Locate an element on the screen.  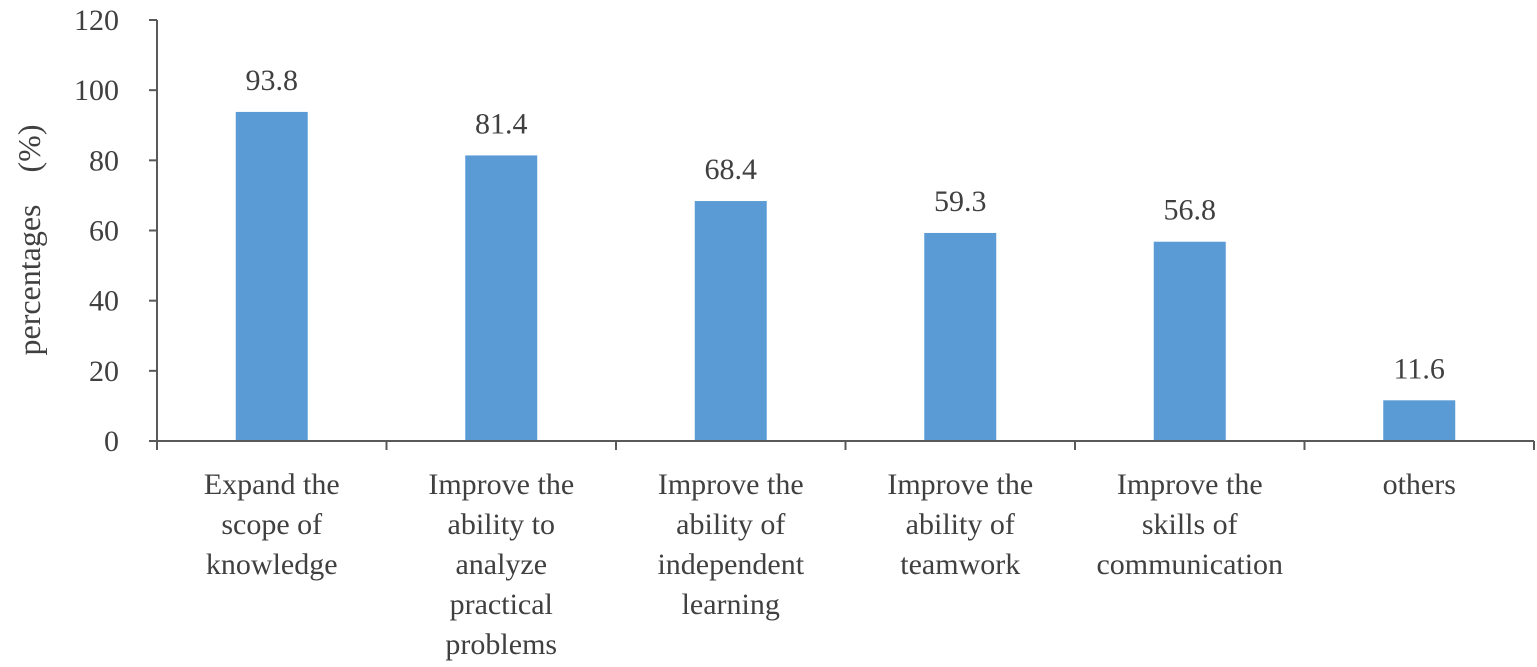
category-label: analyze is located at coordinates (501, 564).